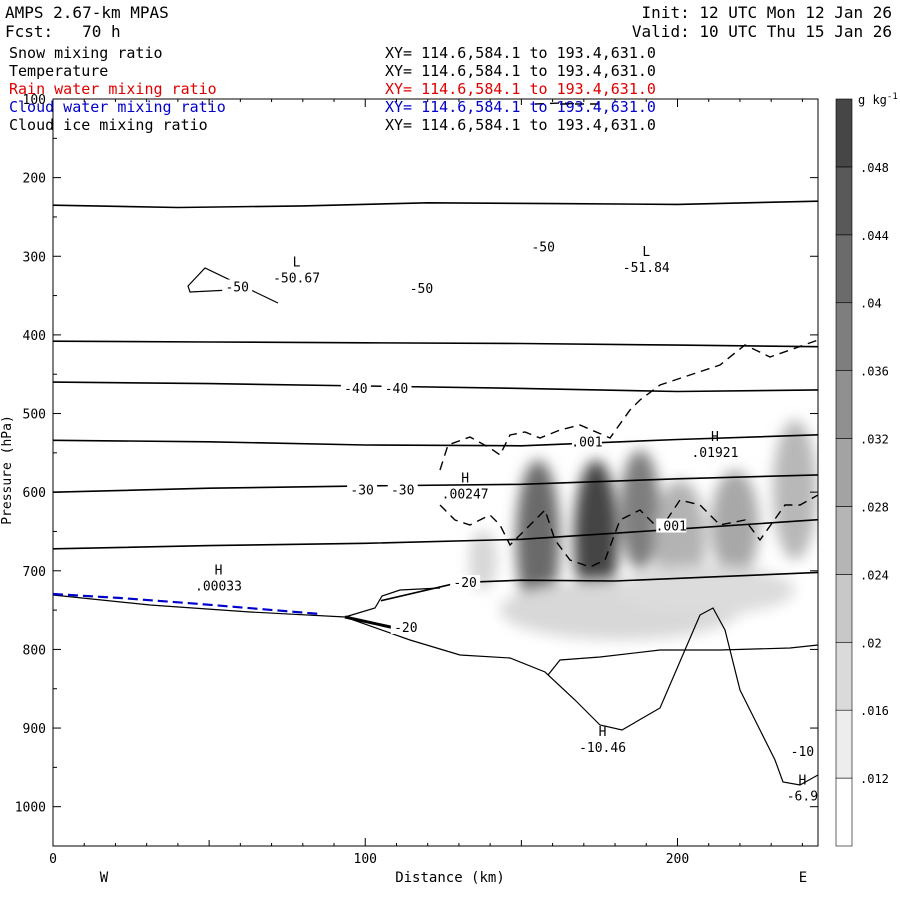 This screenshot has height=900, width=900. Describe the element at coordinates (802, 797) in the screenshot. I see `extremum-value: -6.9` at that location.